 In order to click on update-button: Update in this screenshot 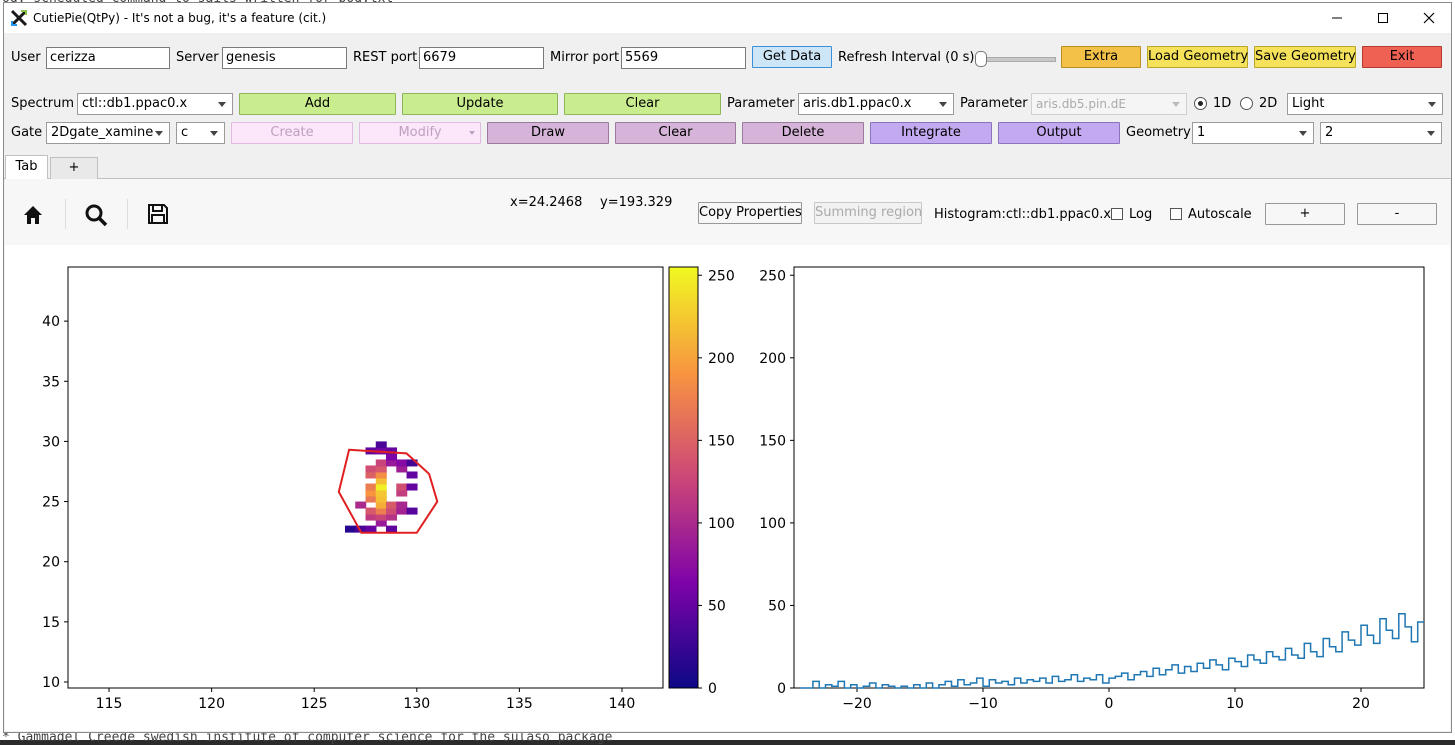, I will do `click(480, 104)`.